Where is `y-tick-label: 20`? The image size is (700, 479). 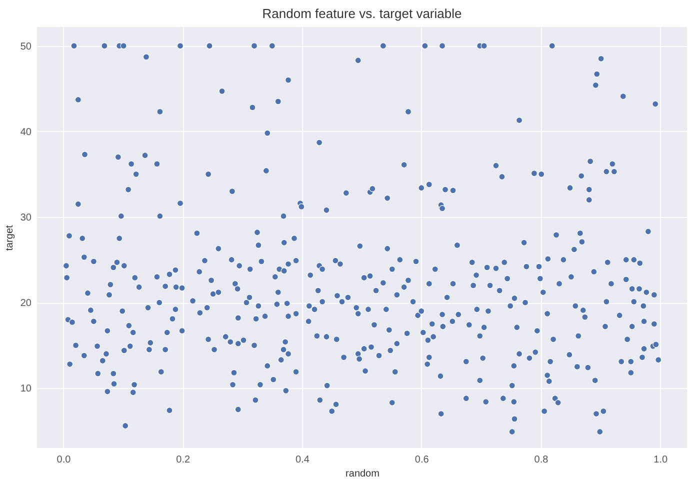 y-tick-label: 20 is located at coordinates (26, 304).